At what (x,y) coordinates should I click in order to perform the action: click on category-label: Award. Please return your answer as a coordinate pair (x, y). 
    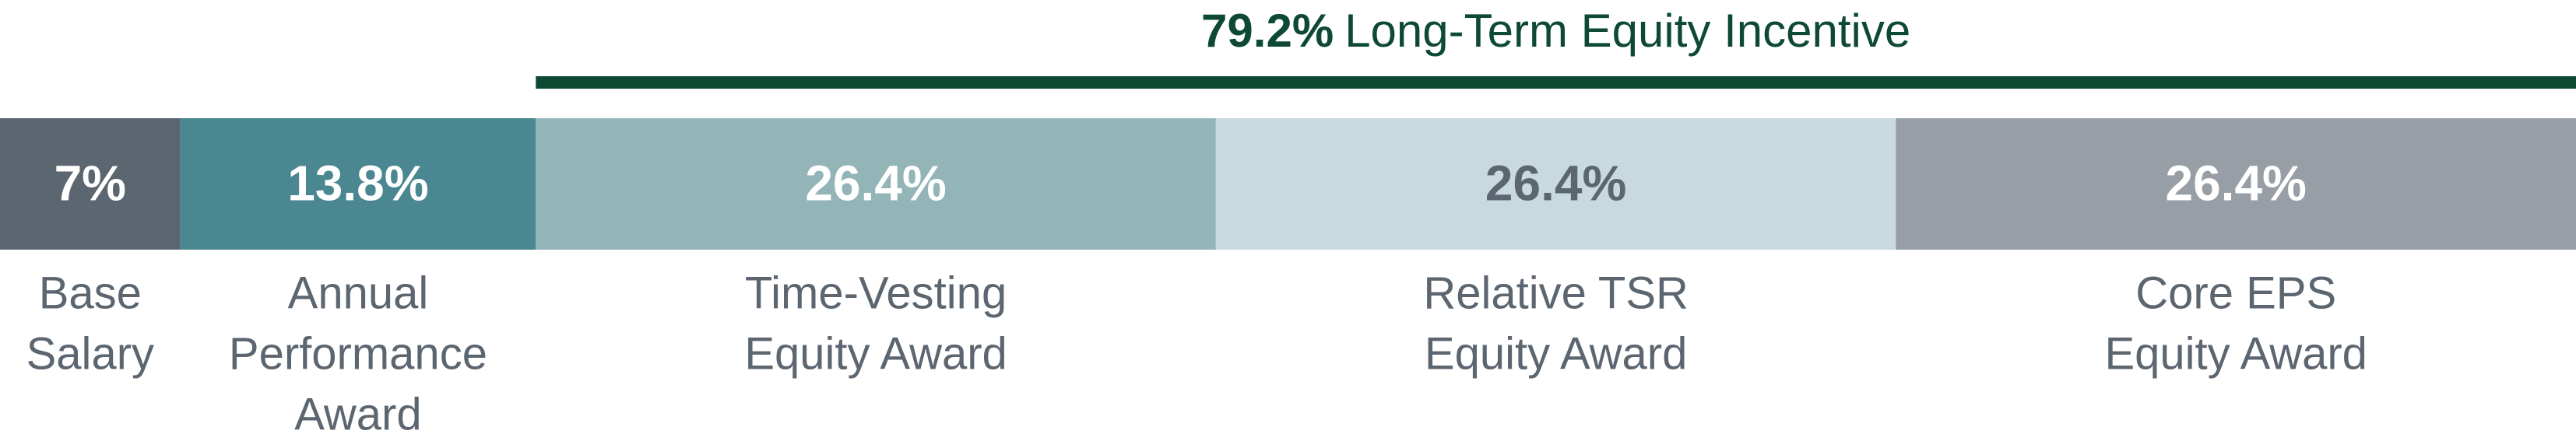
    Looking at the image, I should click on (358, 414).